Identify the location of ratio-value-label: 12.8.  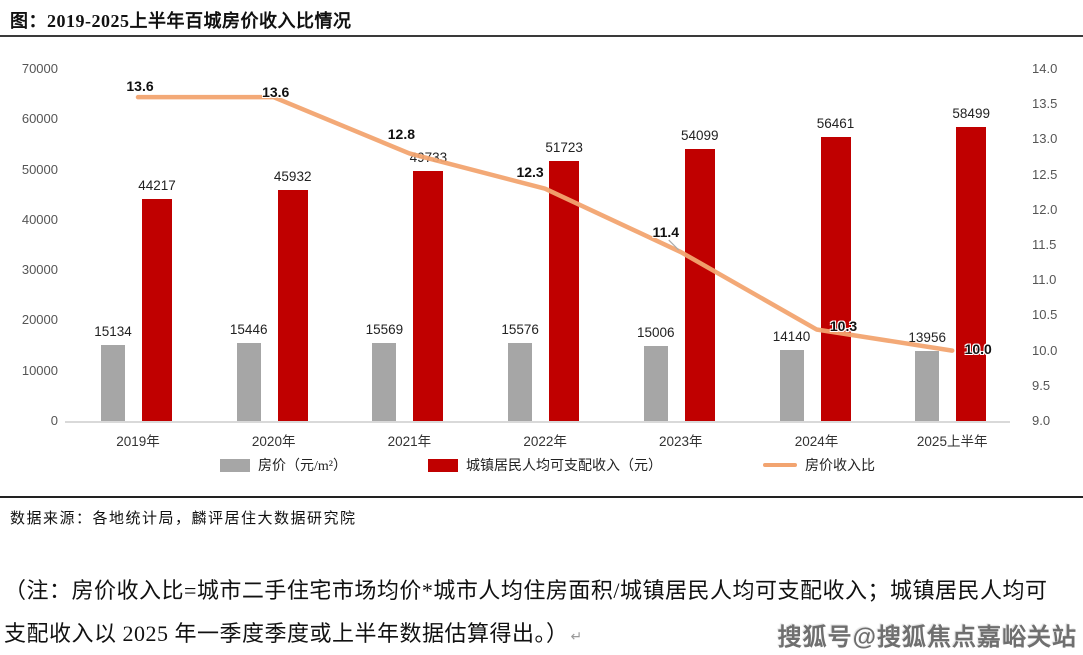
(401, 134).